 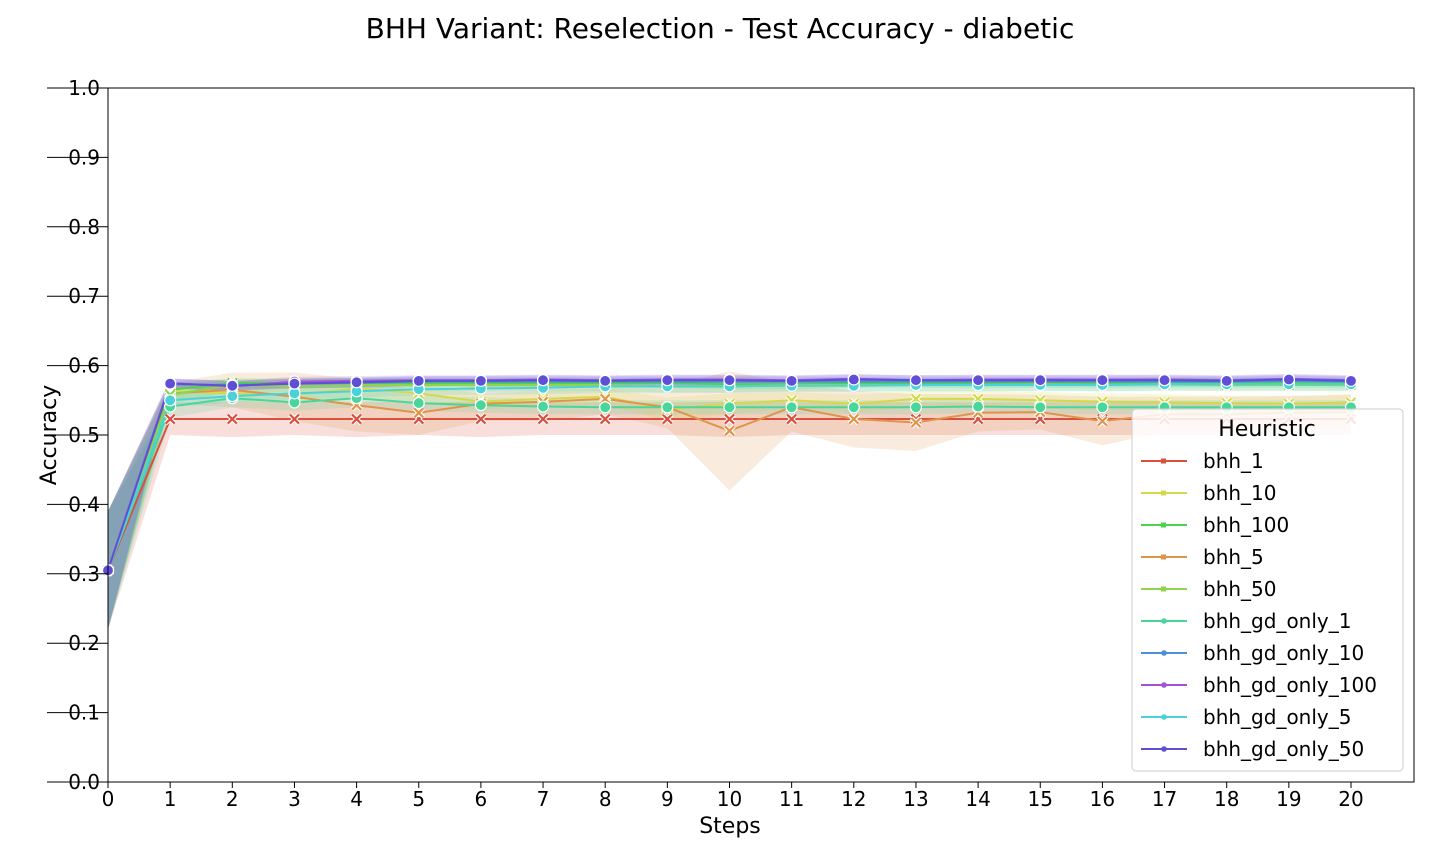 I want to click on legend-item-bhh-5: bhh_5, so click(x=1202, y=557).